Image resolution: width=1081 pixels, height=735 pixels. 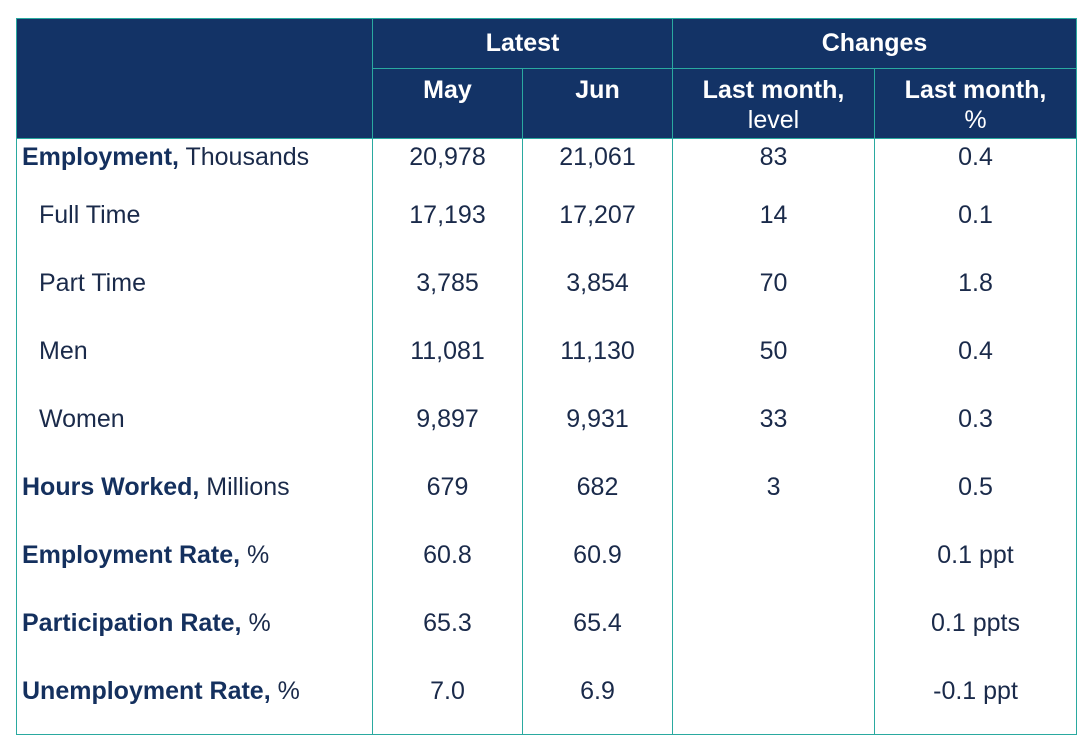 What do you see at coordinates (597, 496) in the screenshot?
I see `cell-jun: 682` at bounding box center [597, 496].